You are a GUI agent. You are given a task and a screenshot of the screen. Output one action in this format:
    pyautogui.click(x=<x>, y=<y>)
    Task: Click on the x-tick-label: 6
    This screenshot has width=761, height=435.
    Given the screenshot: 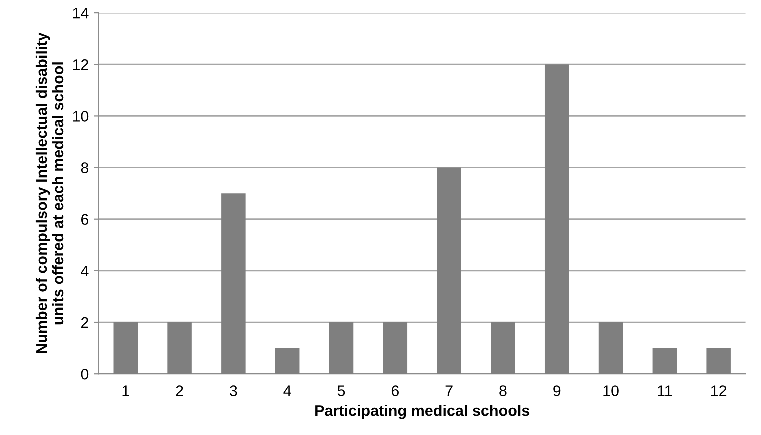 What is the action you would take?
    pyautogui.click(x=395, y=391)
    